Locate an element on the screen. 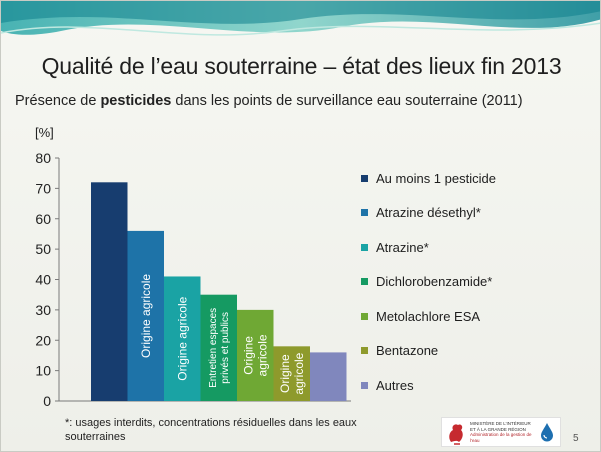  legend-label: Au moins 1 pesticide is located at coordinates (436, 178).